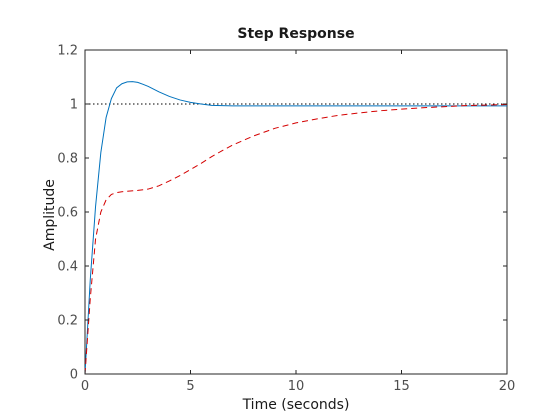 Image resolution: width=560 pixels, height=420 pixels. I want to click on y-tick-label: 0.2, so click(67, 321).